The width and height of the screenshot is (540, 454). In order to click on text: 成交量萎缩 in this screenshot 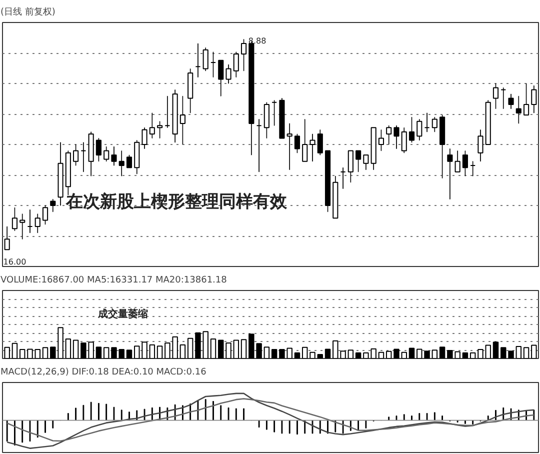, I will do `click(122, 314)`.